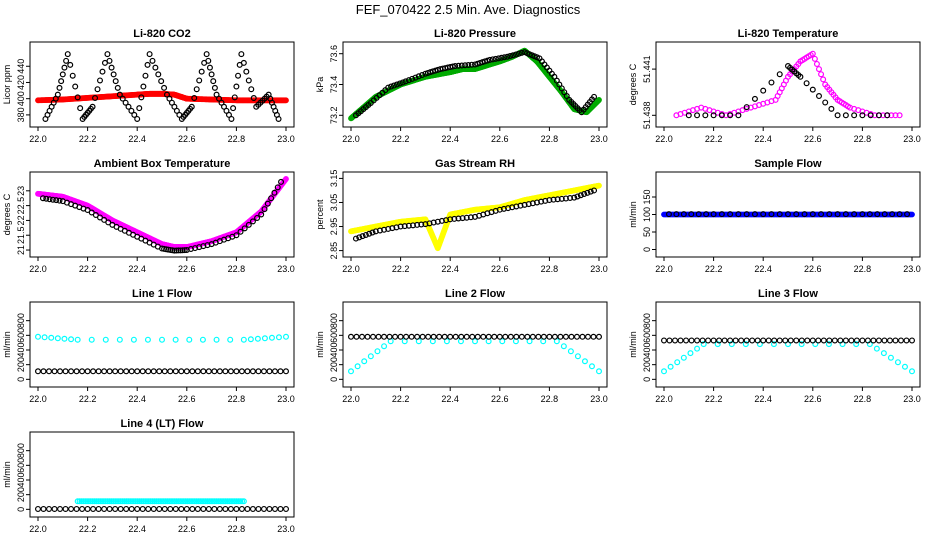 This screenshot has height=540, width=936. Describe the element at coordinates (21, 235) in the screenshot. I see `y-tick-label: 21.5` at that location.